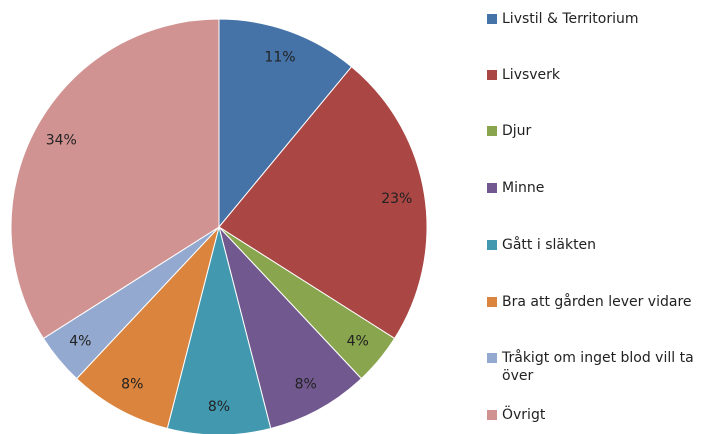 The width and height of the screenshot is (713, 434). What do you see at coordinates (549, 245) in the screenshot?
I see `legend-label: Gått i släkten` at bounding box center [549, 245].